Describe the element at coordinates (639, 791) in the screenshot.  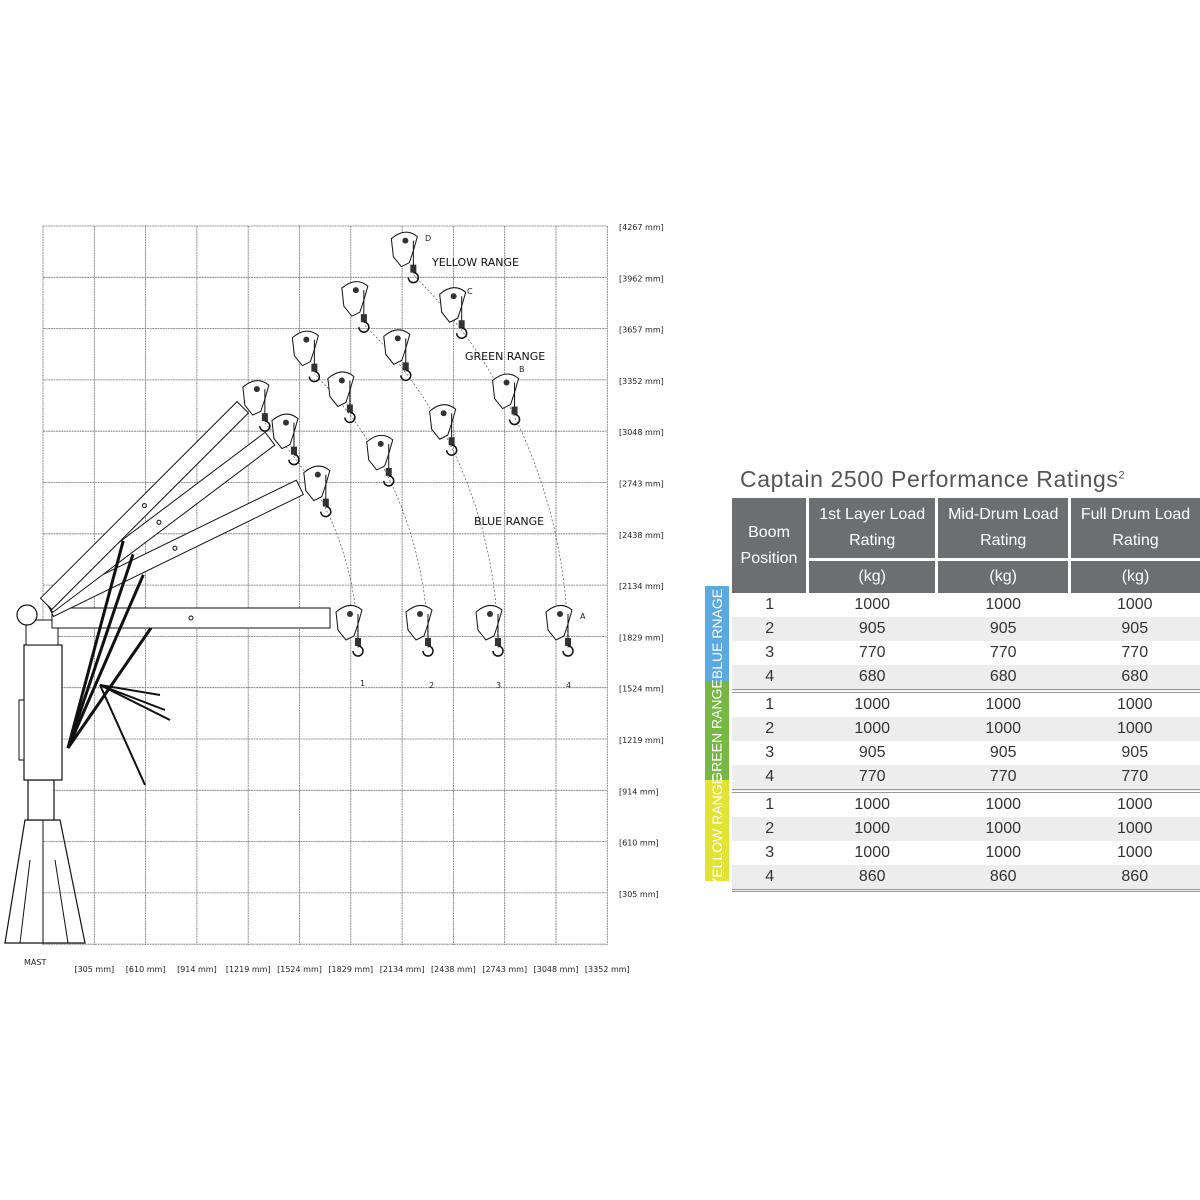
I see `y-axis-label: [914 mm]` at that location.